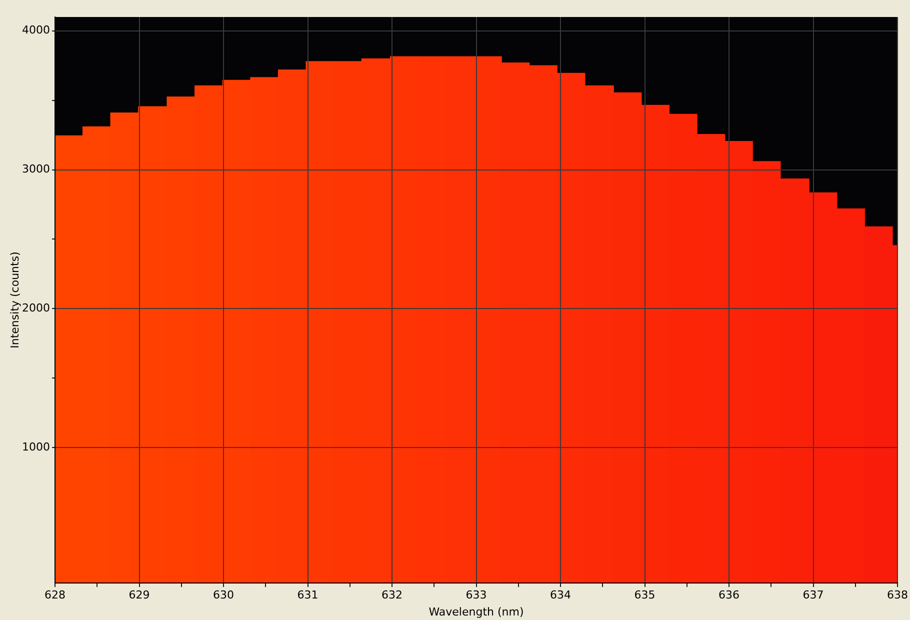  What do you see at coordinates (729, 595) in the screenshot?
I see `x-tick-label: 636` at bounding box center [729, 595].